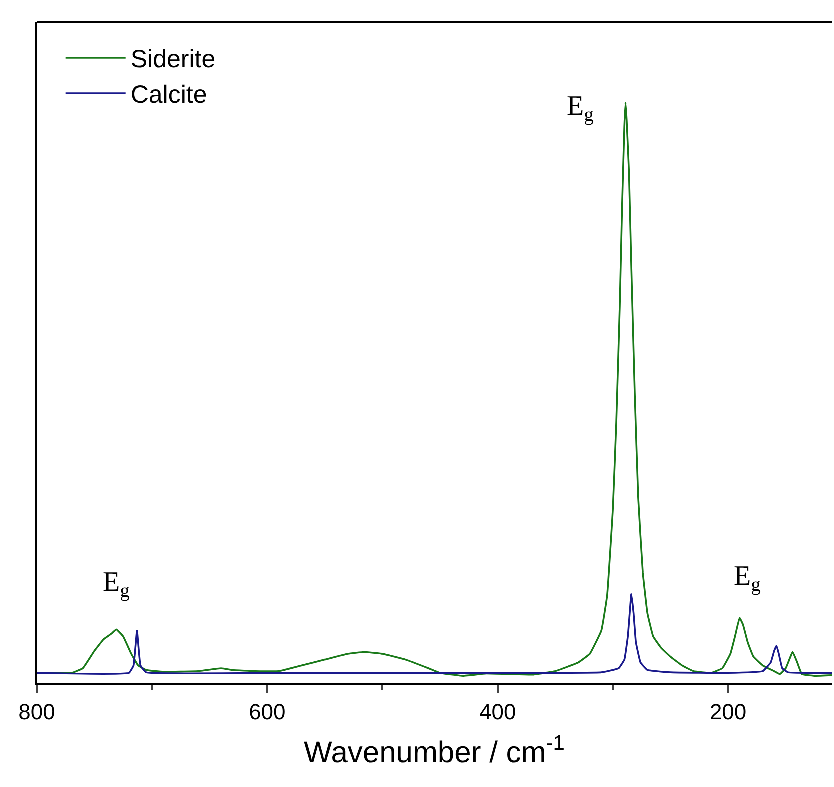  I want to click on x-tick-label: 600, so click(267, 711).